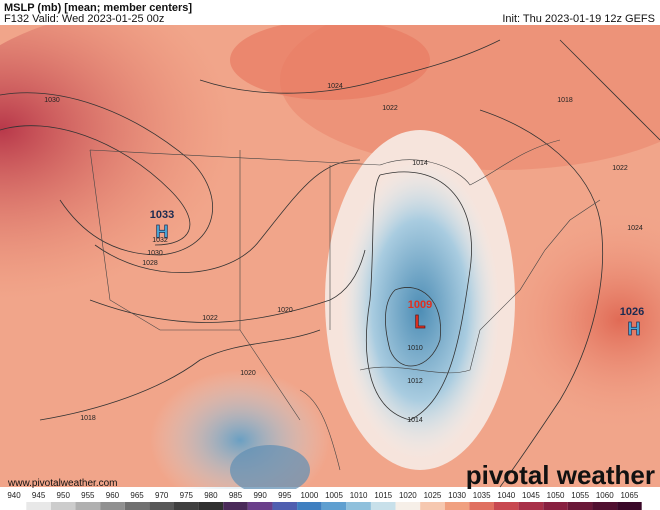  I want to click on colorbar-label: 950, so click(64, 495).